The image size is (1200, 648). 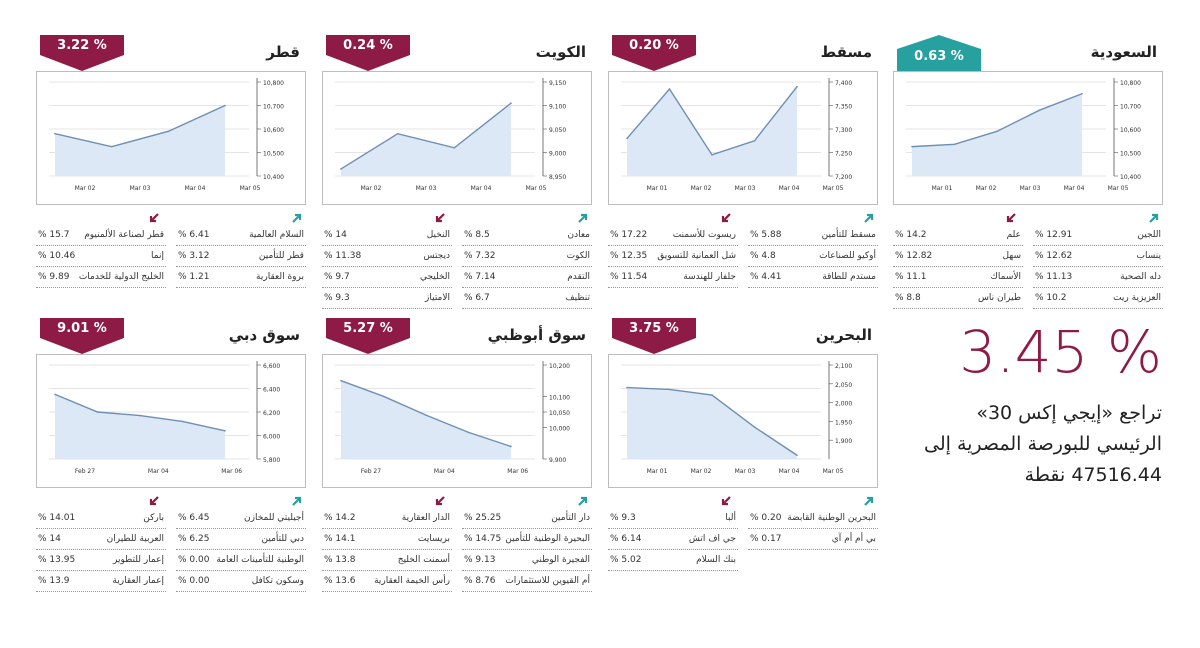 What do you see at coordinates (1130, 130) in the screenshot?
I see `y-tick-label: 10,600` at bounding box center [1130, 130].